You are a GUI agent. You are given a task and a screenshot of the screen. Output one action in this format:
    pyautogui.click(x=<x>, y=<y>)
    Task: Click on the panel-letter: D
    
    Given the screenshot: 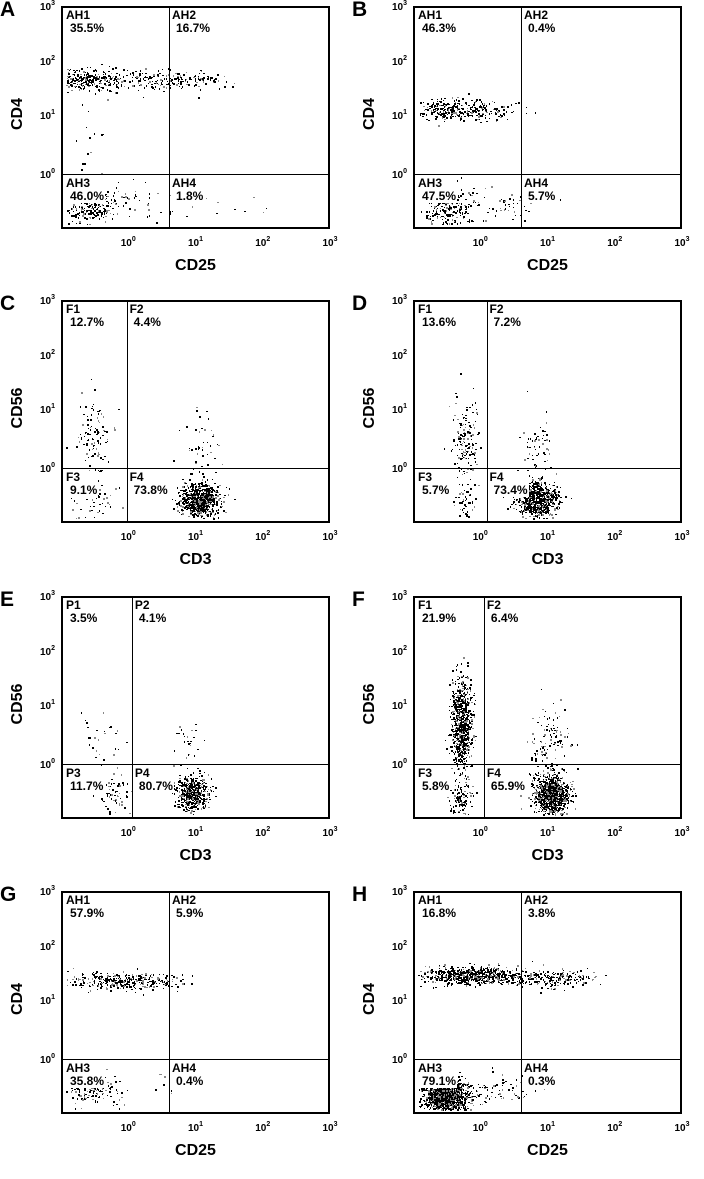 What is the action you would take?
    pyautogui.click(x=359, y=304)
    